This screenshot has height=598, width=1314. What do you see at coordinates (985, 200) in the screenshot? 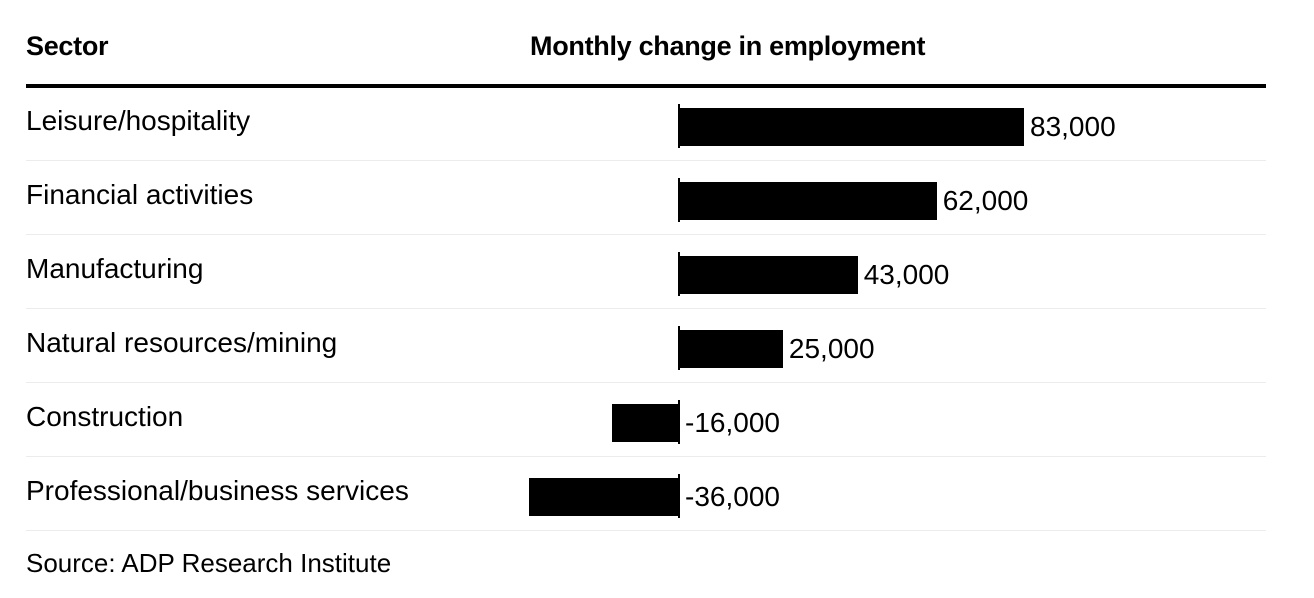
I see `value-label: 62,000` at bounding box center [985, 200].